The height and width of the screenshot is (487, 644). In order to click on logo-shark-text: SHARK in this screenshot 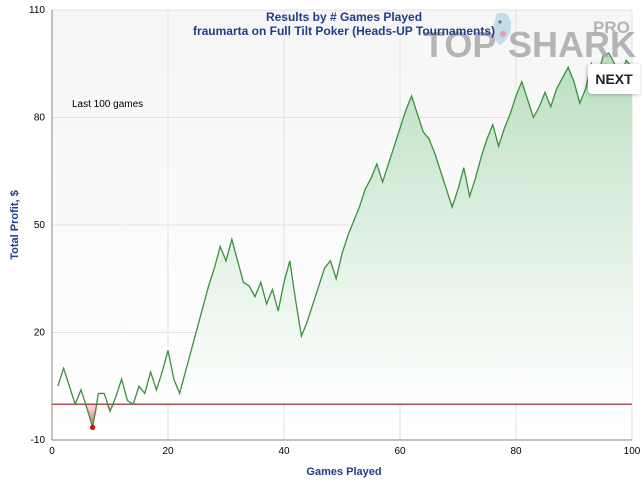, I will do `click(572, 44)`.